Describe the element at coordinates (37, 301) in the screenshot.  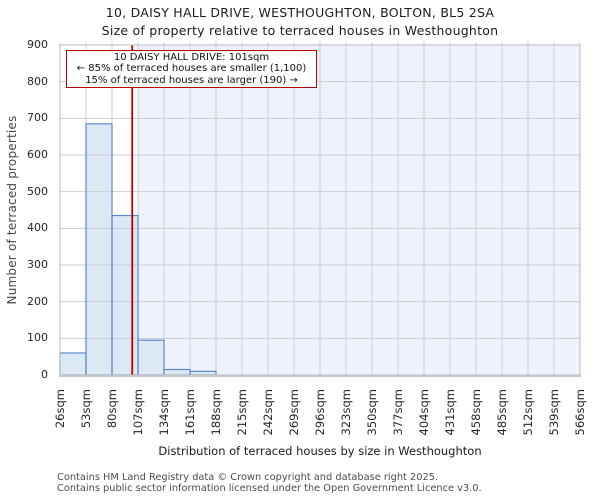
I see `y-tick-label: 200` at that location.